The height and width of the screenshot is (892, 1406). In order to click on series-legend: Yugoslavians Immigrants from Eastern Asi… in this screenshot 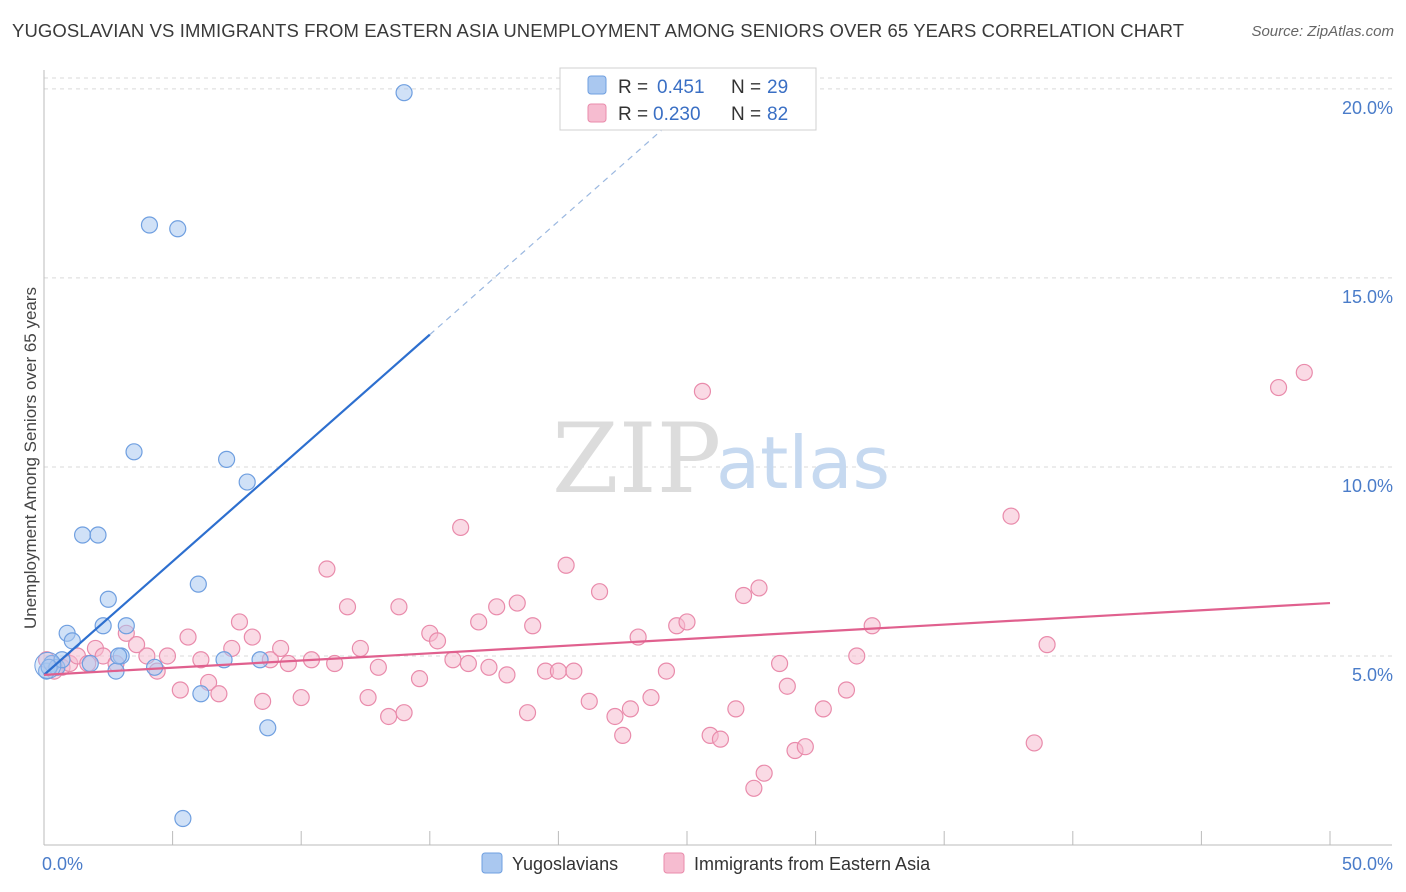, I will do `click(706, 863)`.